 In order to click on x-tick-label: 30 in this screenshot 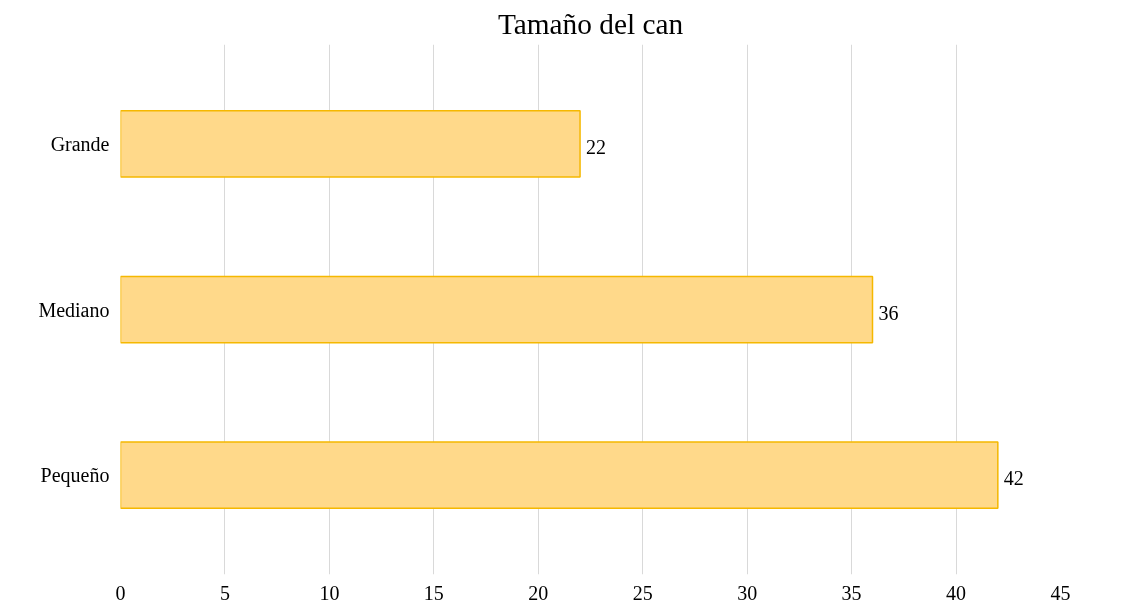, I will do `click(747, 592)`.